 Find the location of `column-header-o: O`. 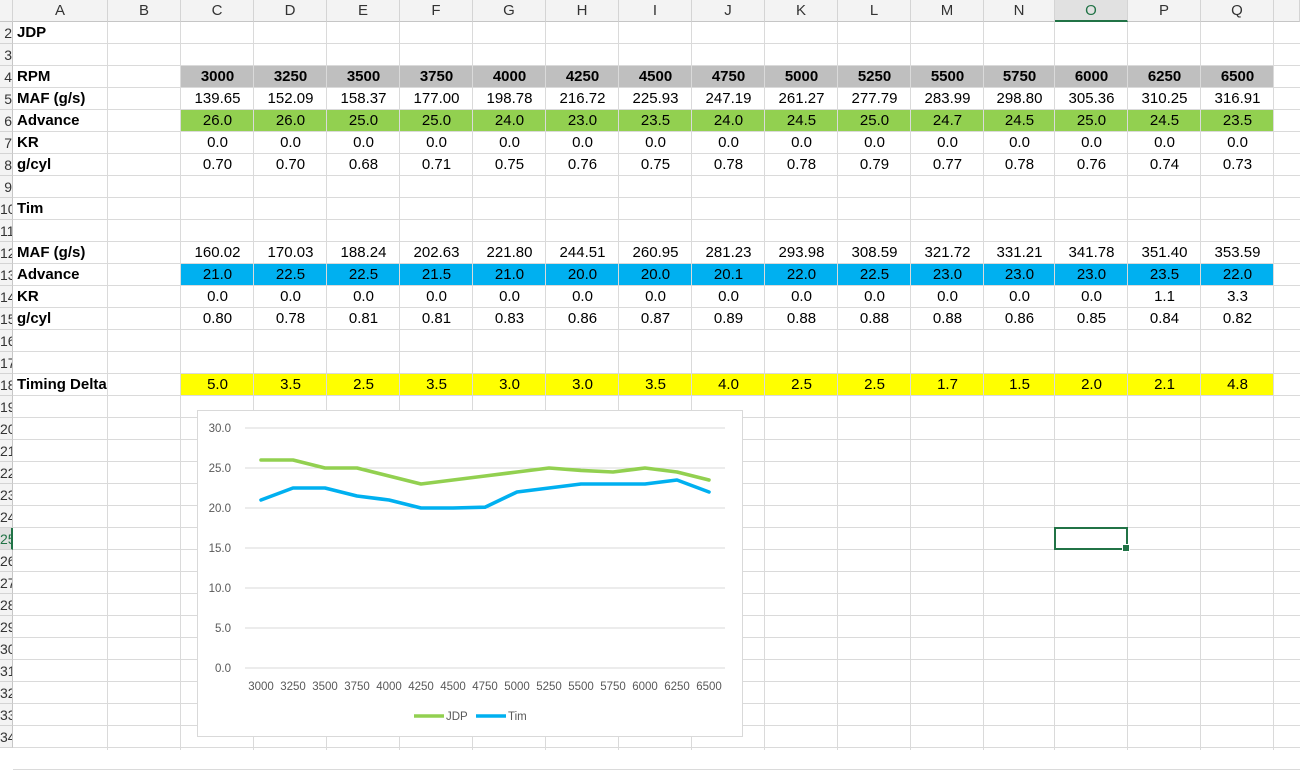

column-header-o: O is located at coordinates (1091, 11).